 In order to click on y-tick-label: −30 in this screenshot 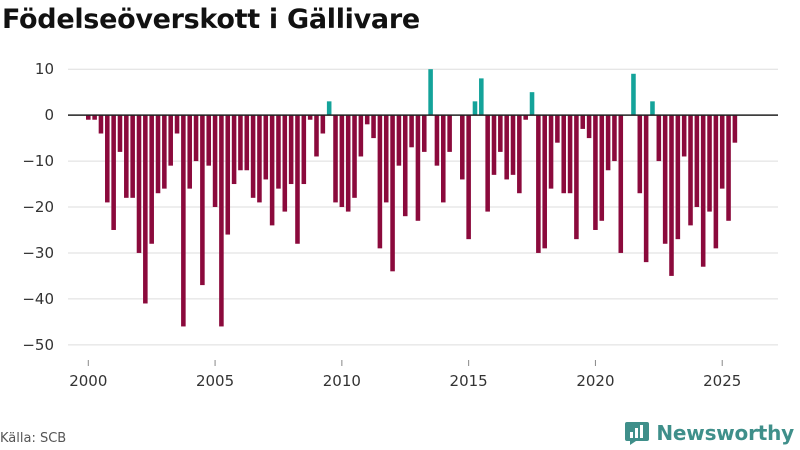, I will do `click(38, 253)`.